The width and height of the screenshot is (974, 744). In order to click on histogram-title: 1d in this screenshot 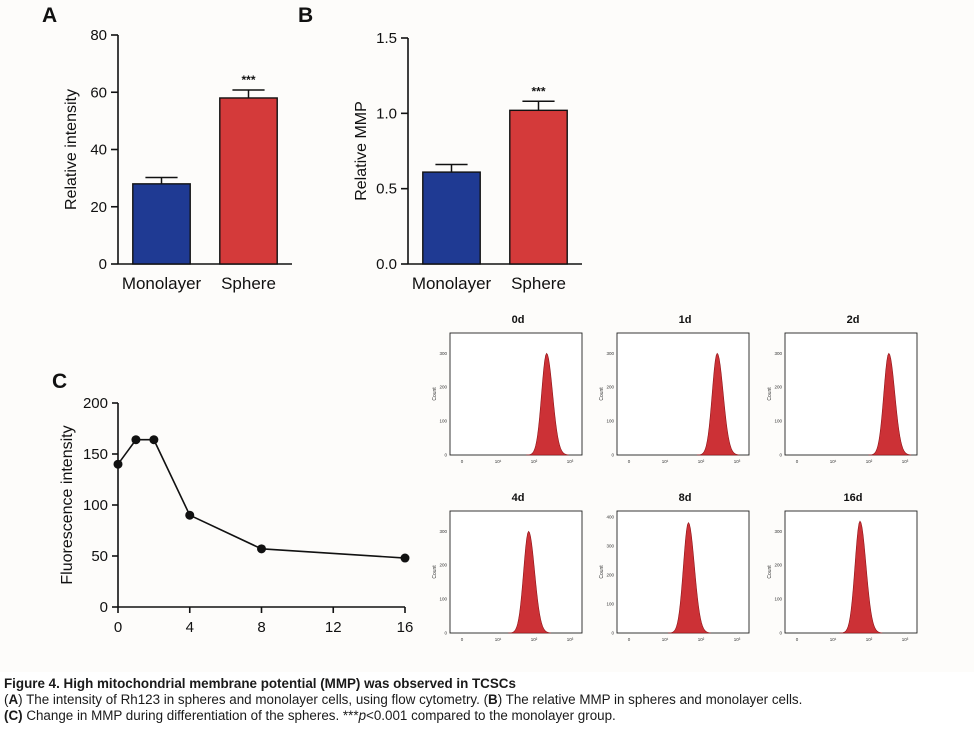, I will do `click(685, 320)`.